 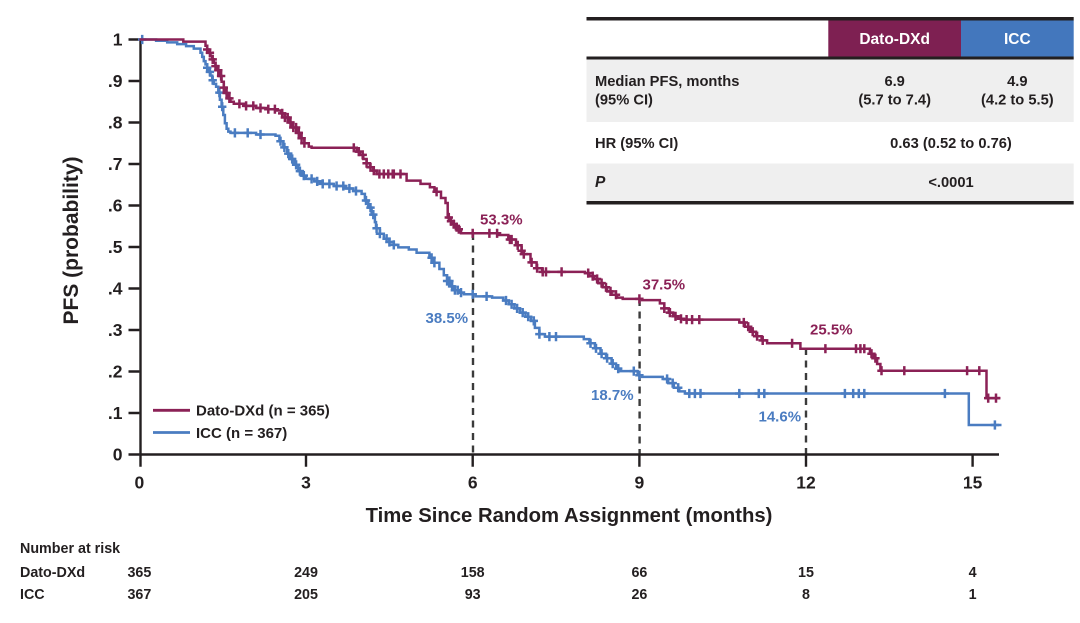 What do you see at coordinates (115, 372) in the screenshot?
I see `svg-text: .2` at bounding box center [115, 372].